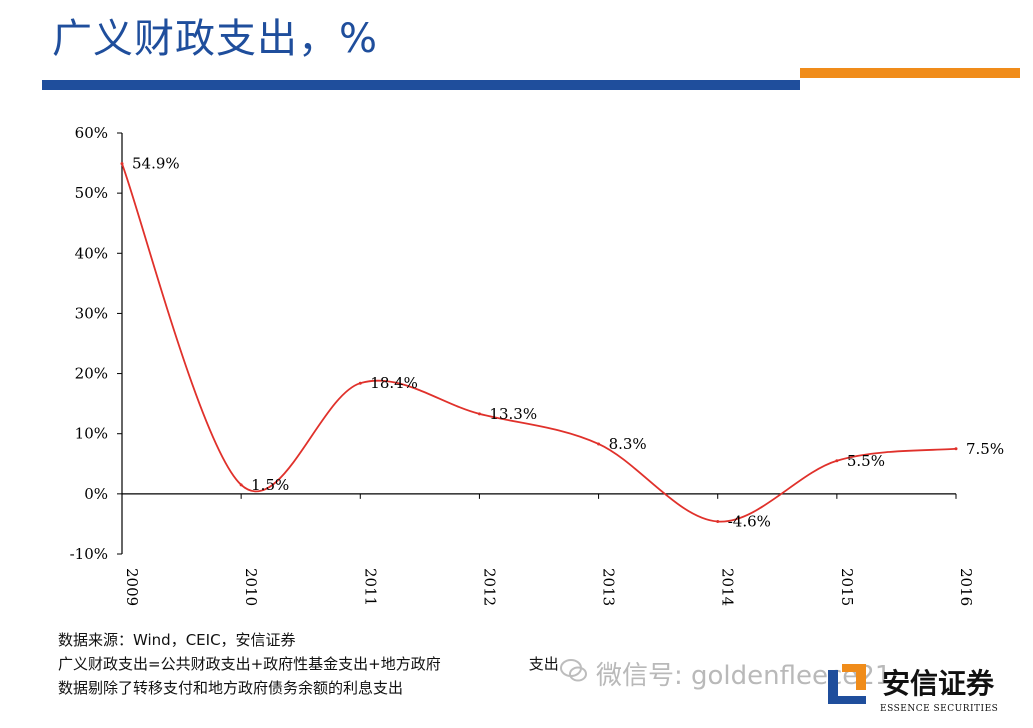 This screenshot has width=1033, height=728. Describe the element at coordinates (177, 640) in the screenshot. I see `source-note: 数据来源：Wind，CEIC，安信证券` at that location.